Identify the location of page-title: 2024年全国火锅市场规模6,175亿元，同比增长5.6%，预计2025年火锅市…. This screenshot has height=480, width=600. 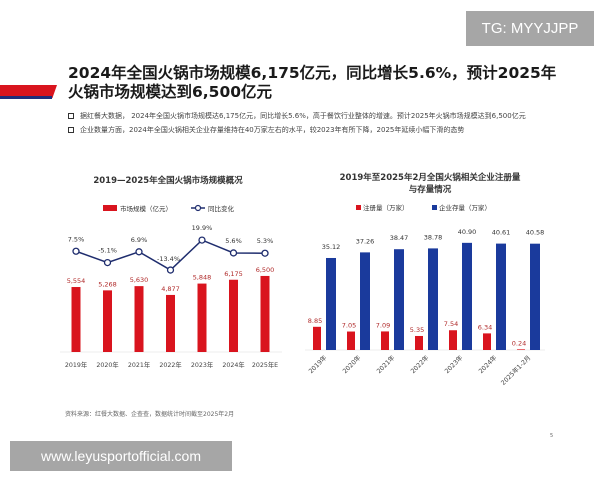
(312, 82).